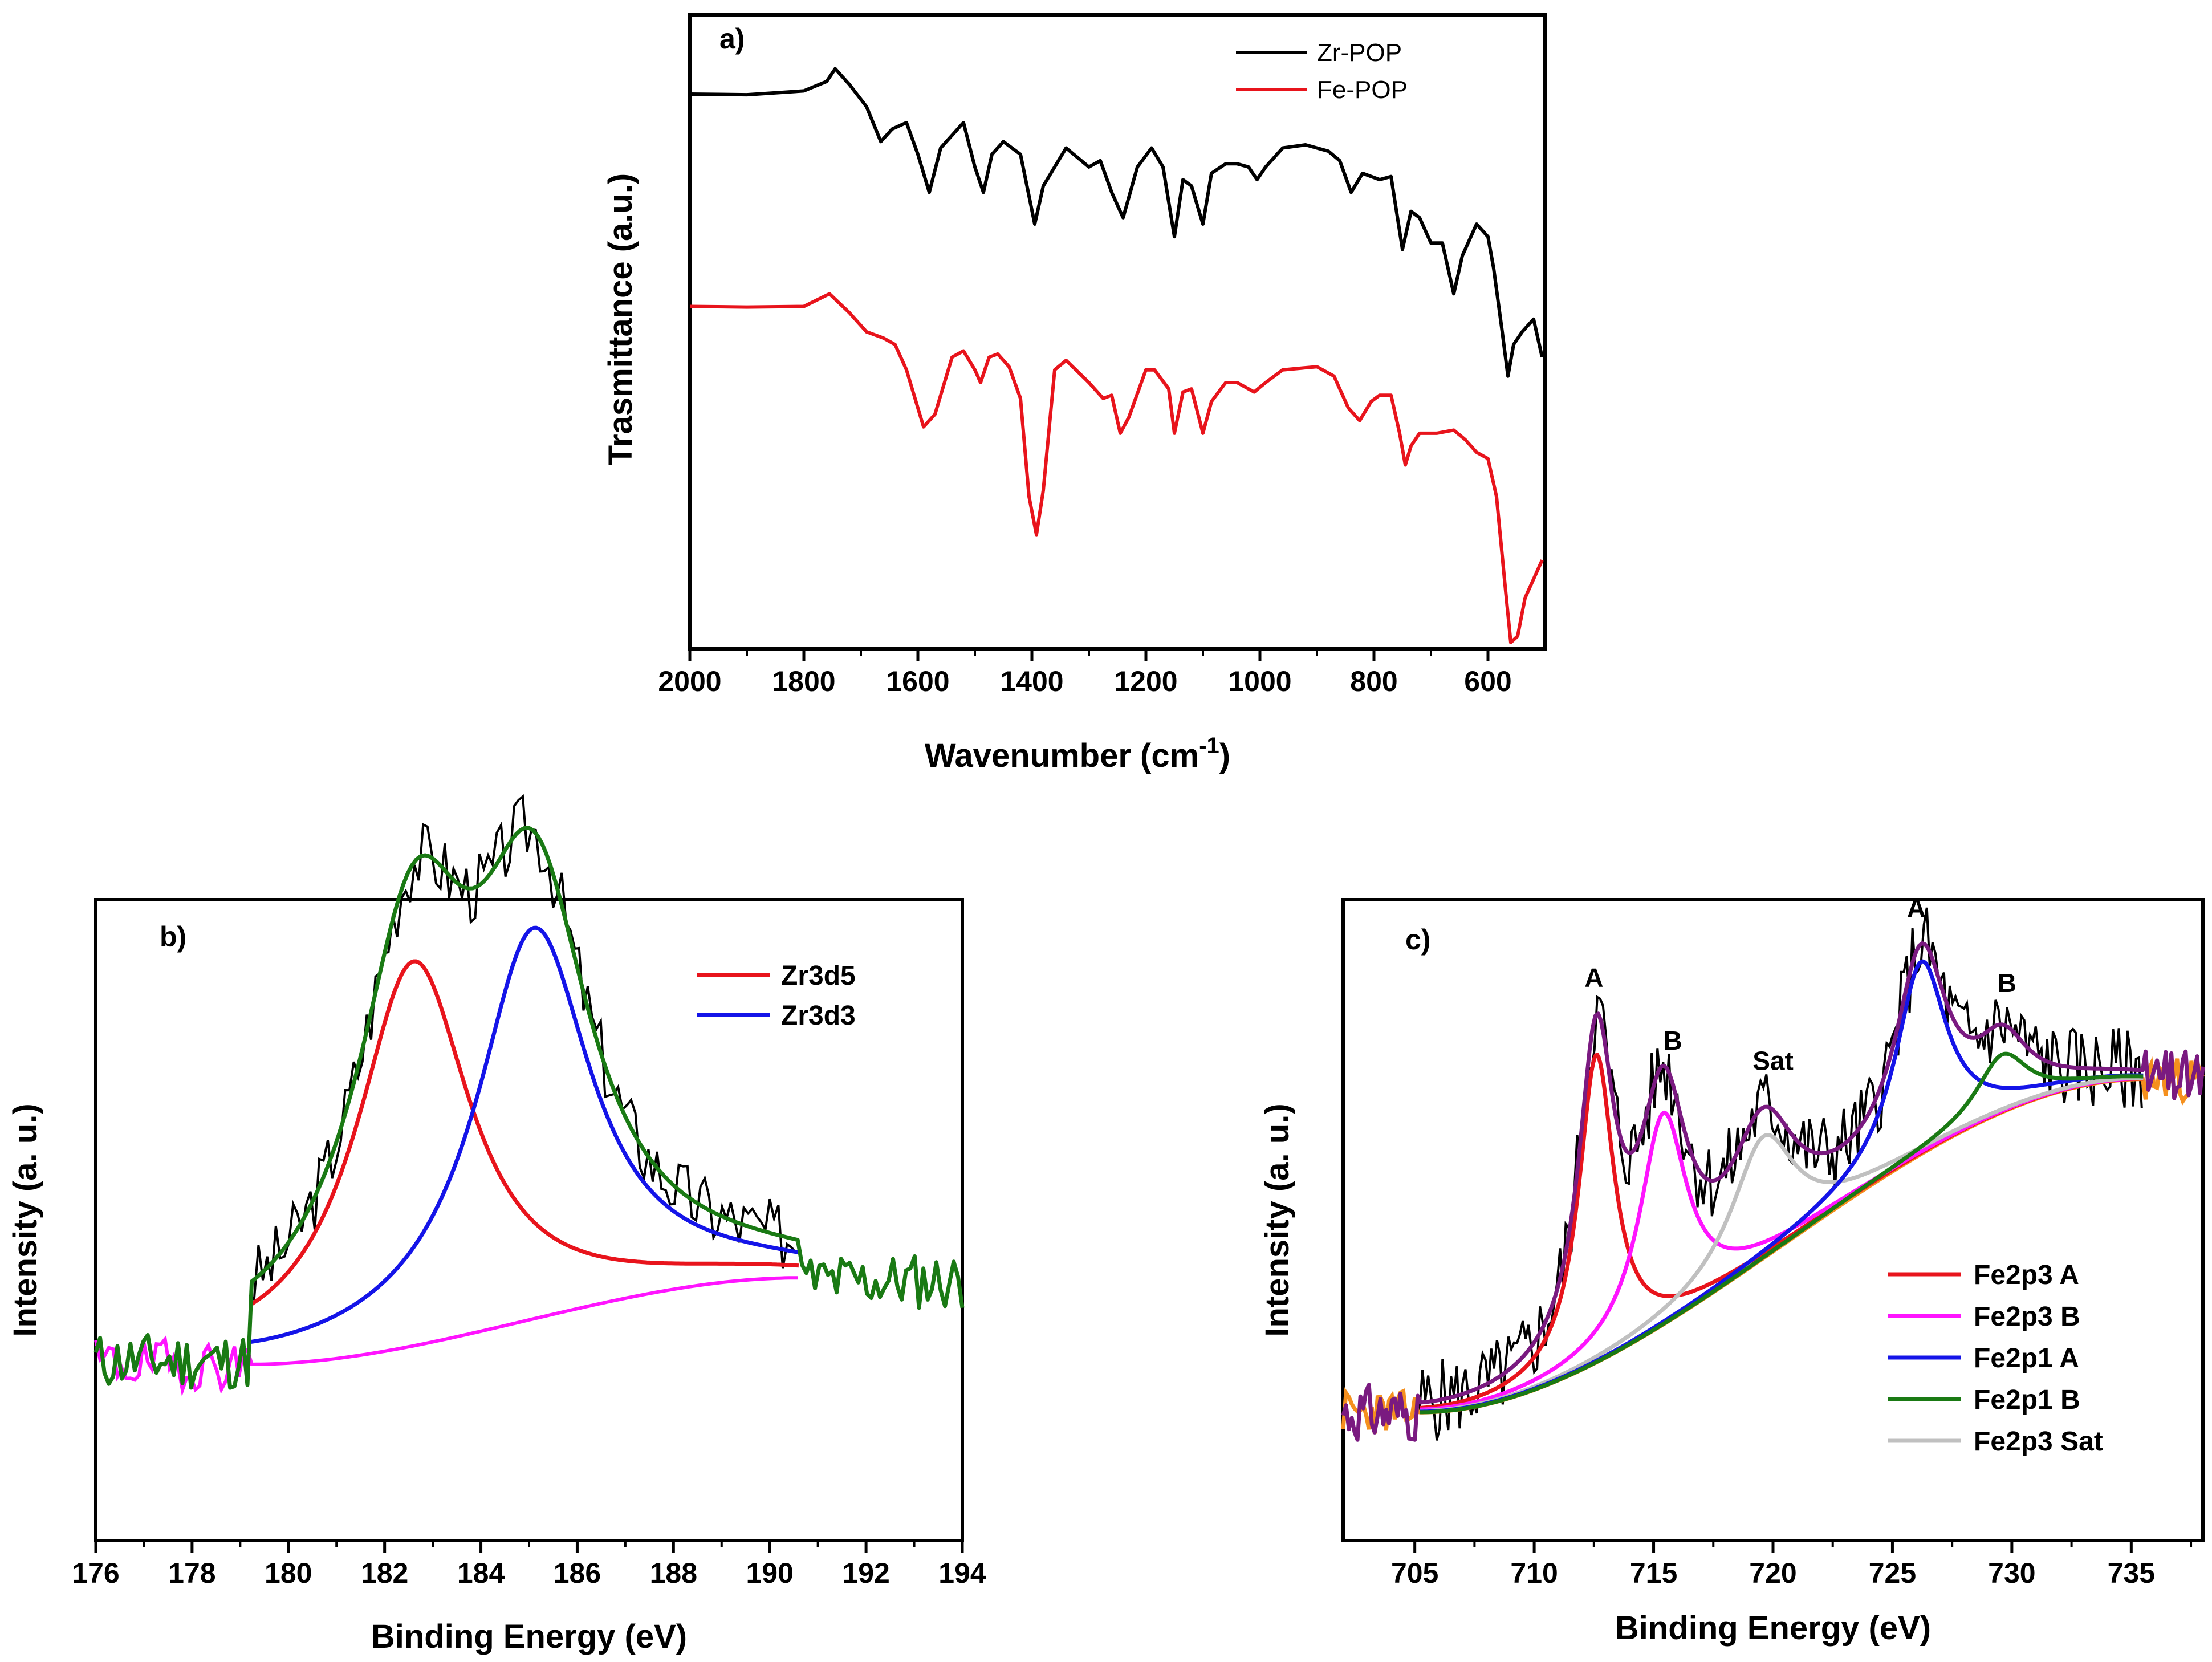 The height and width of the screenshot is (1662, 2212). I want to click on panel-c-letter: c), so click(1417, 940).